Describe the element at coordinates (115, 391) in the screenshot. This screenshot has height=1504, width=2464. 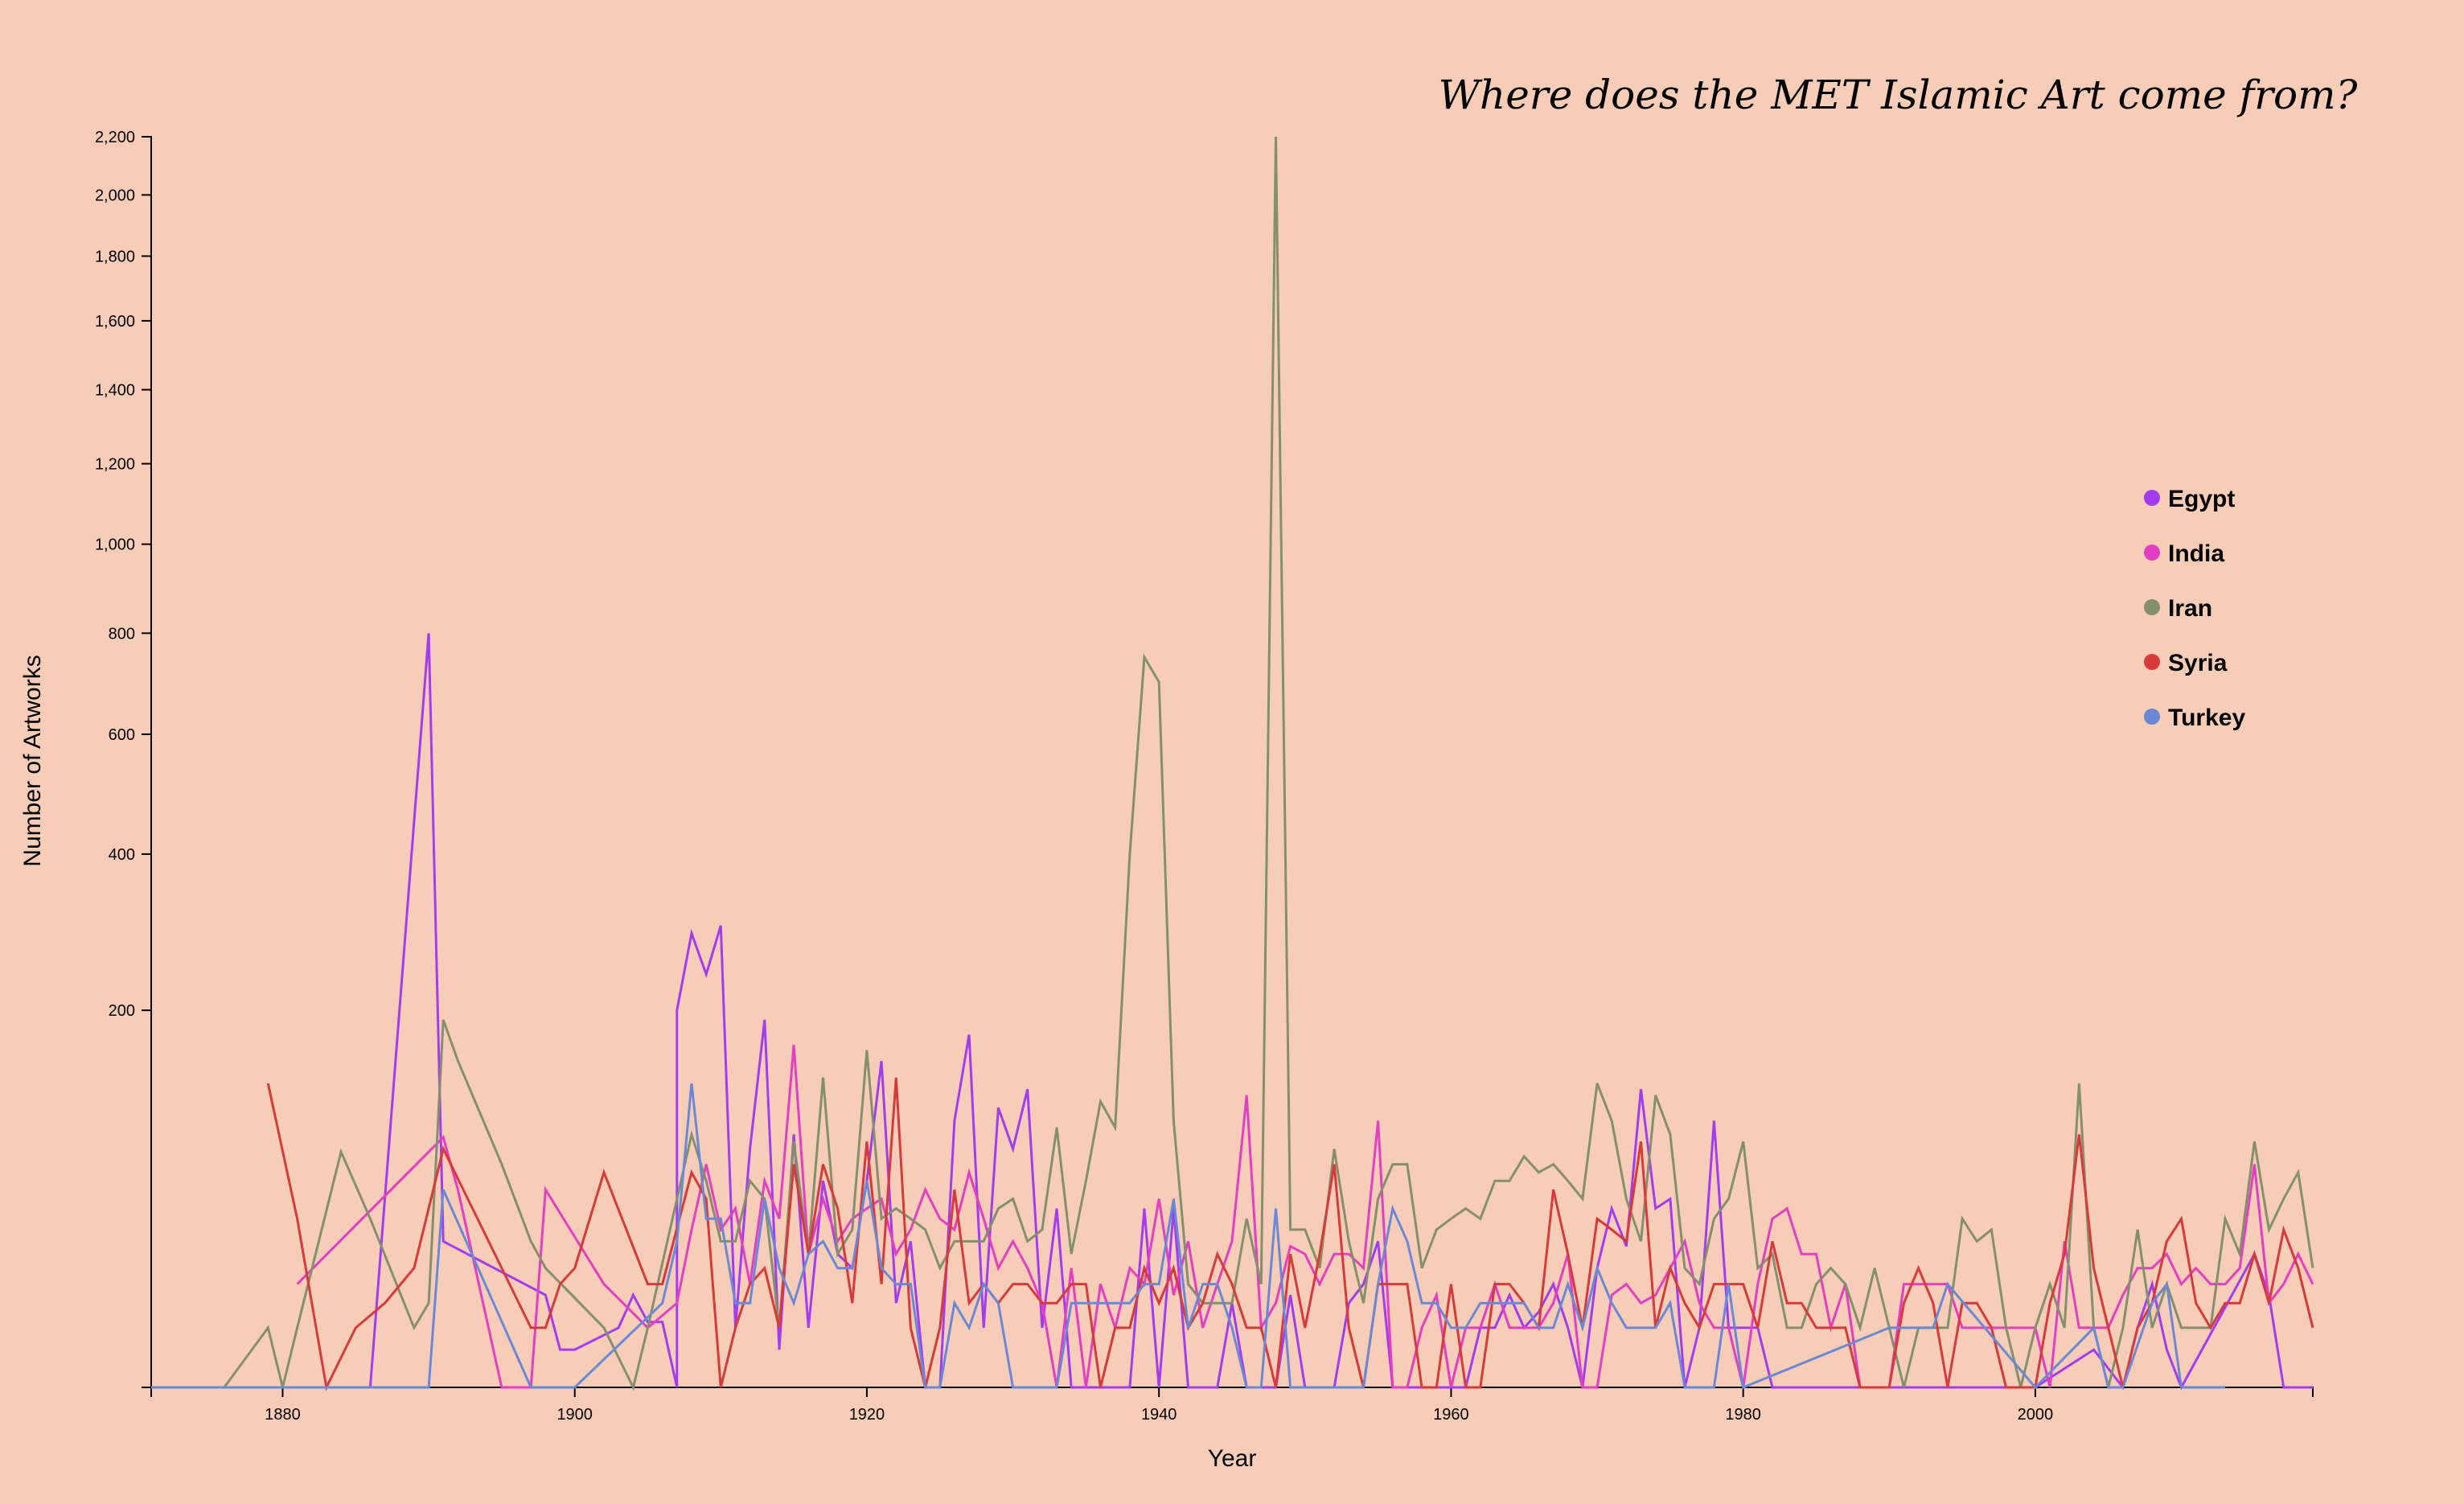
I see `y-tick-label: 1,400` at that location.